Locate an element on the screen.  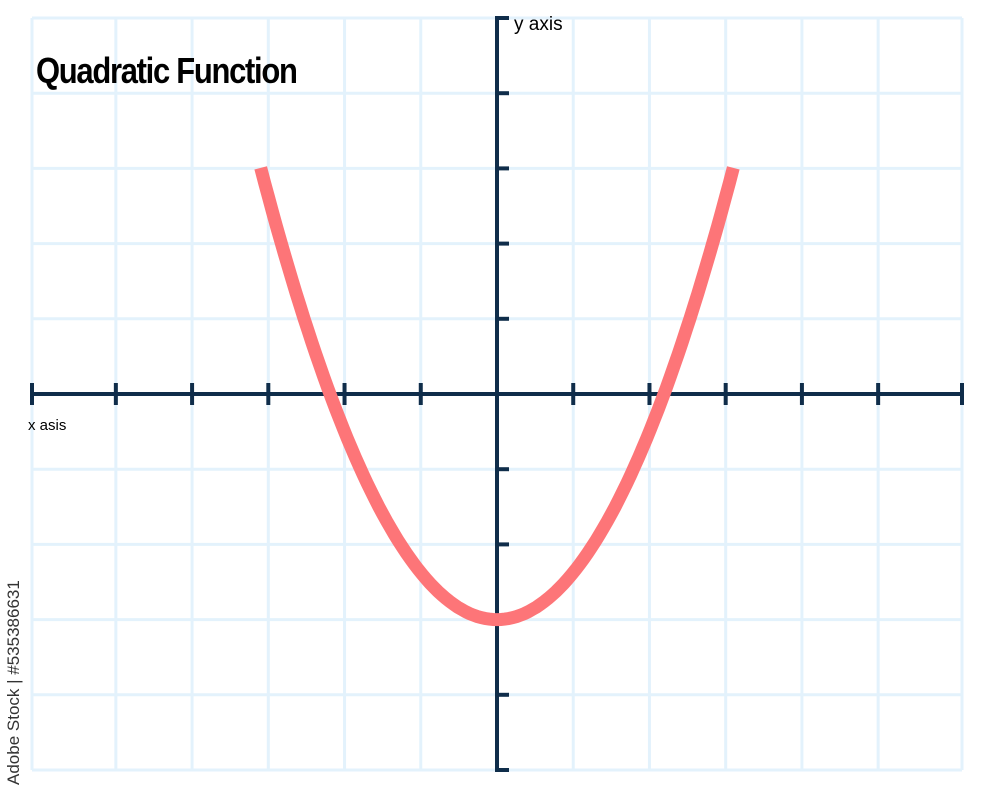
y-axis-label: y axis is located at coordinates (538, 24).